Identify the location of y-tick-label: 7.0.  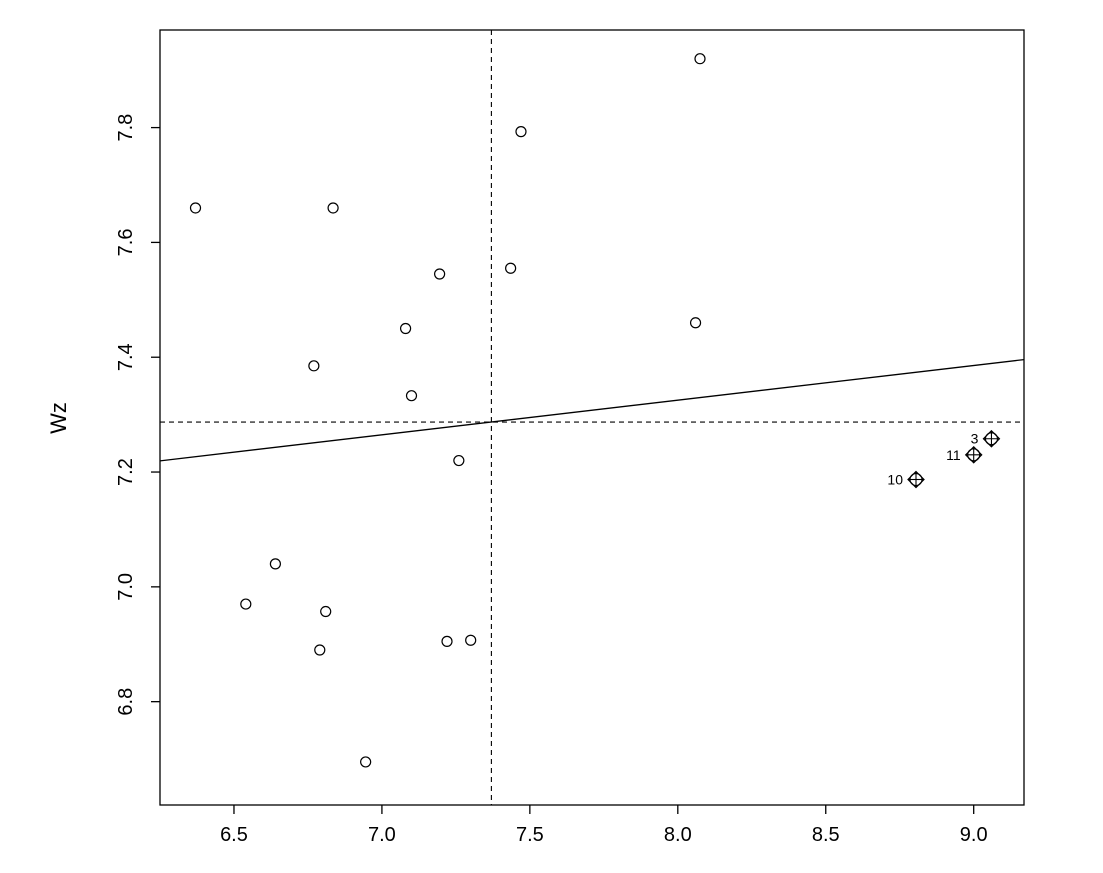
(126, 587).